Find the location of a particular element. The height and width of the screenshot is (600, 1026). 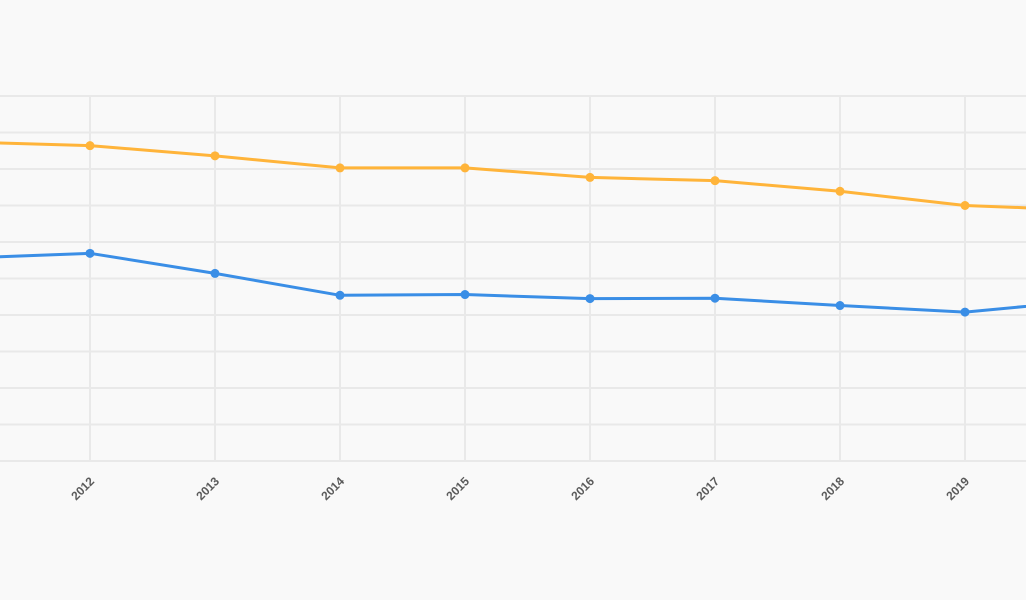

x-tick-label: 2015 is located at coordinates (457, 488).